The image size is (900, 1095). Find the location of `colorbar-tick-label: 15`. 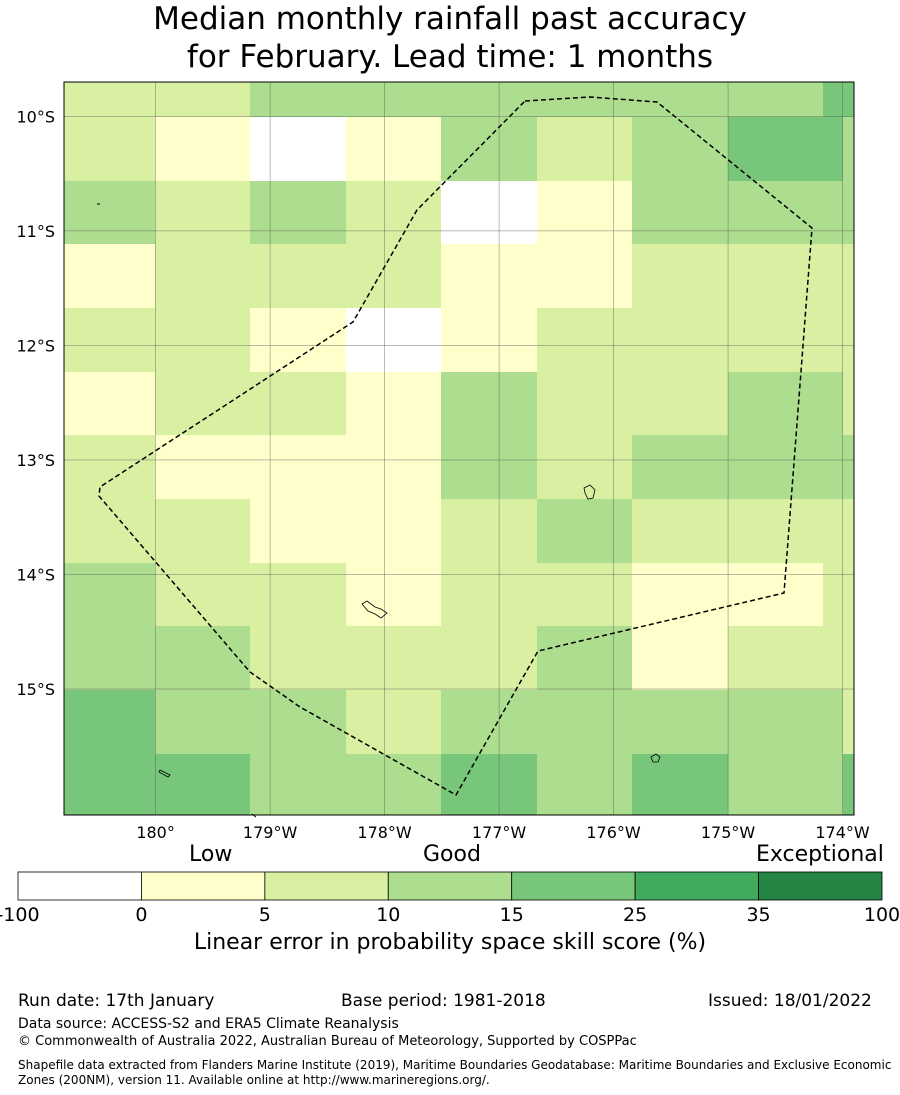

colorbar-tick-label: 15 is located at coordinates (512, 915).